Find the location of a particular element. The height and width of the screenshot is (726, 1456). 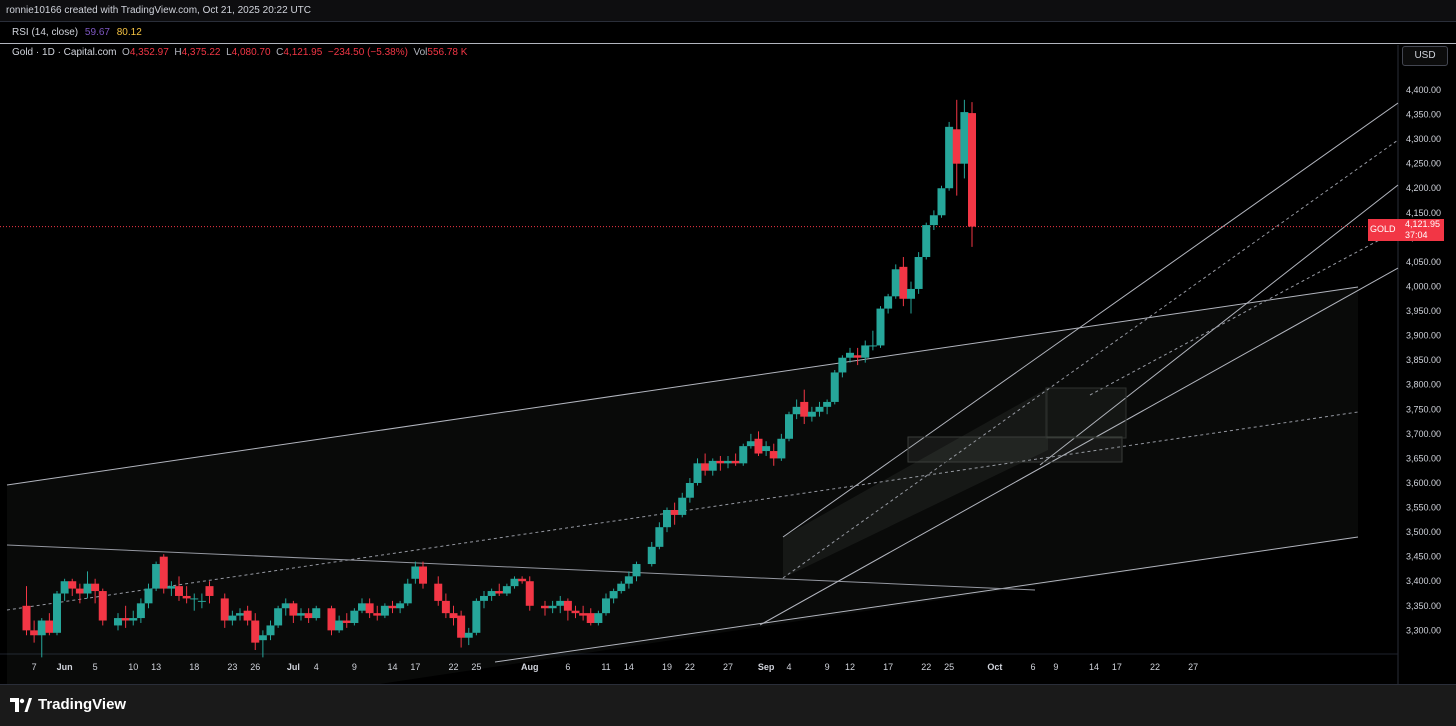

currency-button: USD is located at coordinates (1425, 56).